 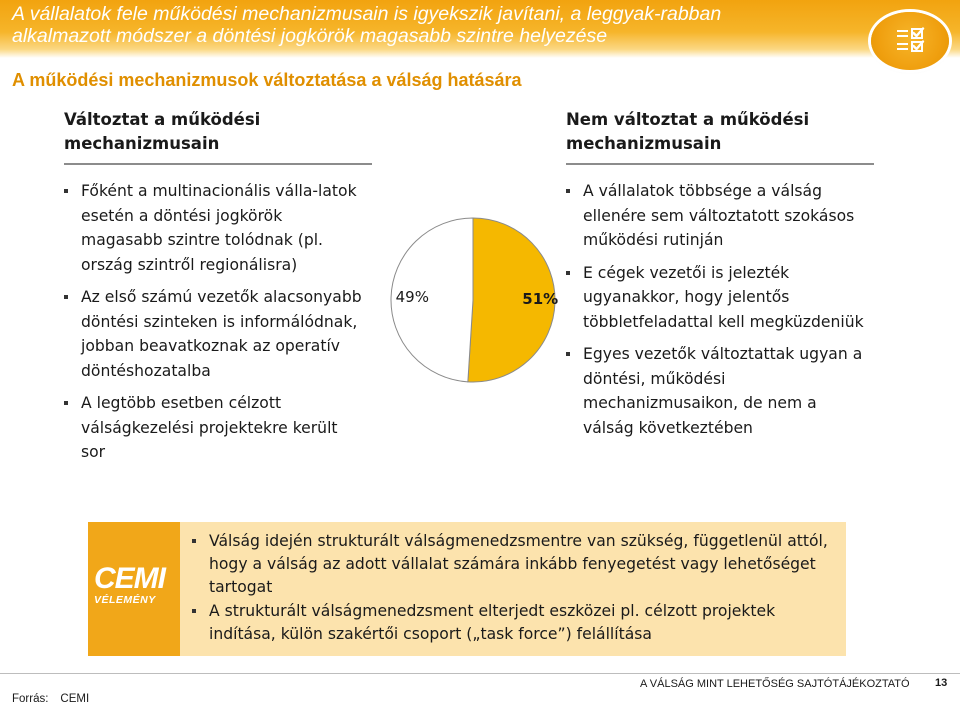 I want to click on cemi-logo-text: CEMI, so click(x=130, y=578).